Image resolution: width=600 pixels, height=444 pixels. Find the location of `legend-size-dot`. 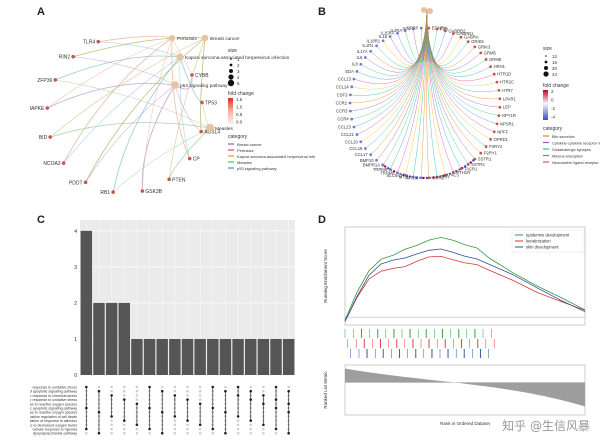

legend-size-dot is located at coordinates (231, 65).